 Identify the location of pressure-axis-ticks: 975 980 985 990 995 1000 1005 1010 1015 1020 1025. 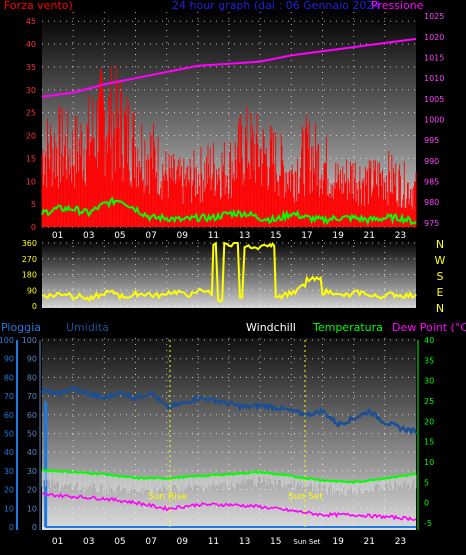
(434, 120).